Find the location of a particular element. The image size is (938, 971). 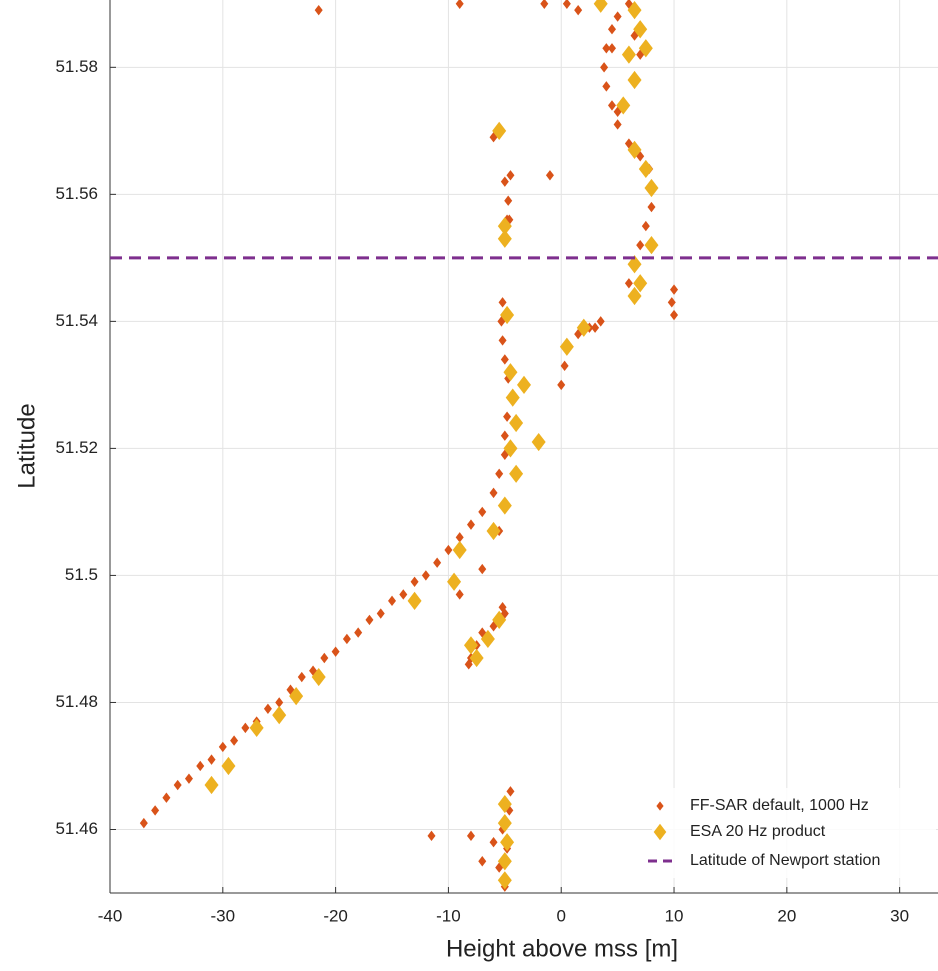

x-tick-label: -40 is located at coordinates (110, 915).